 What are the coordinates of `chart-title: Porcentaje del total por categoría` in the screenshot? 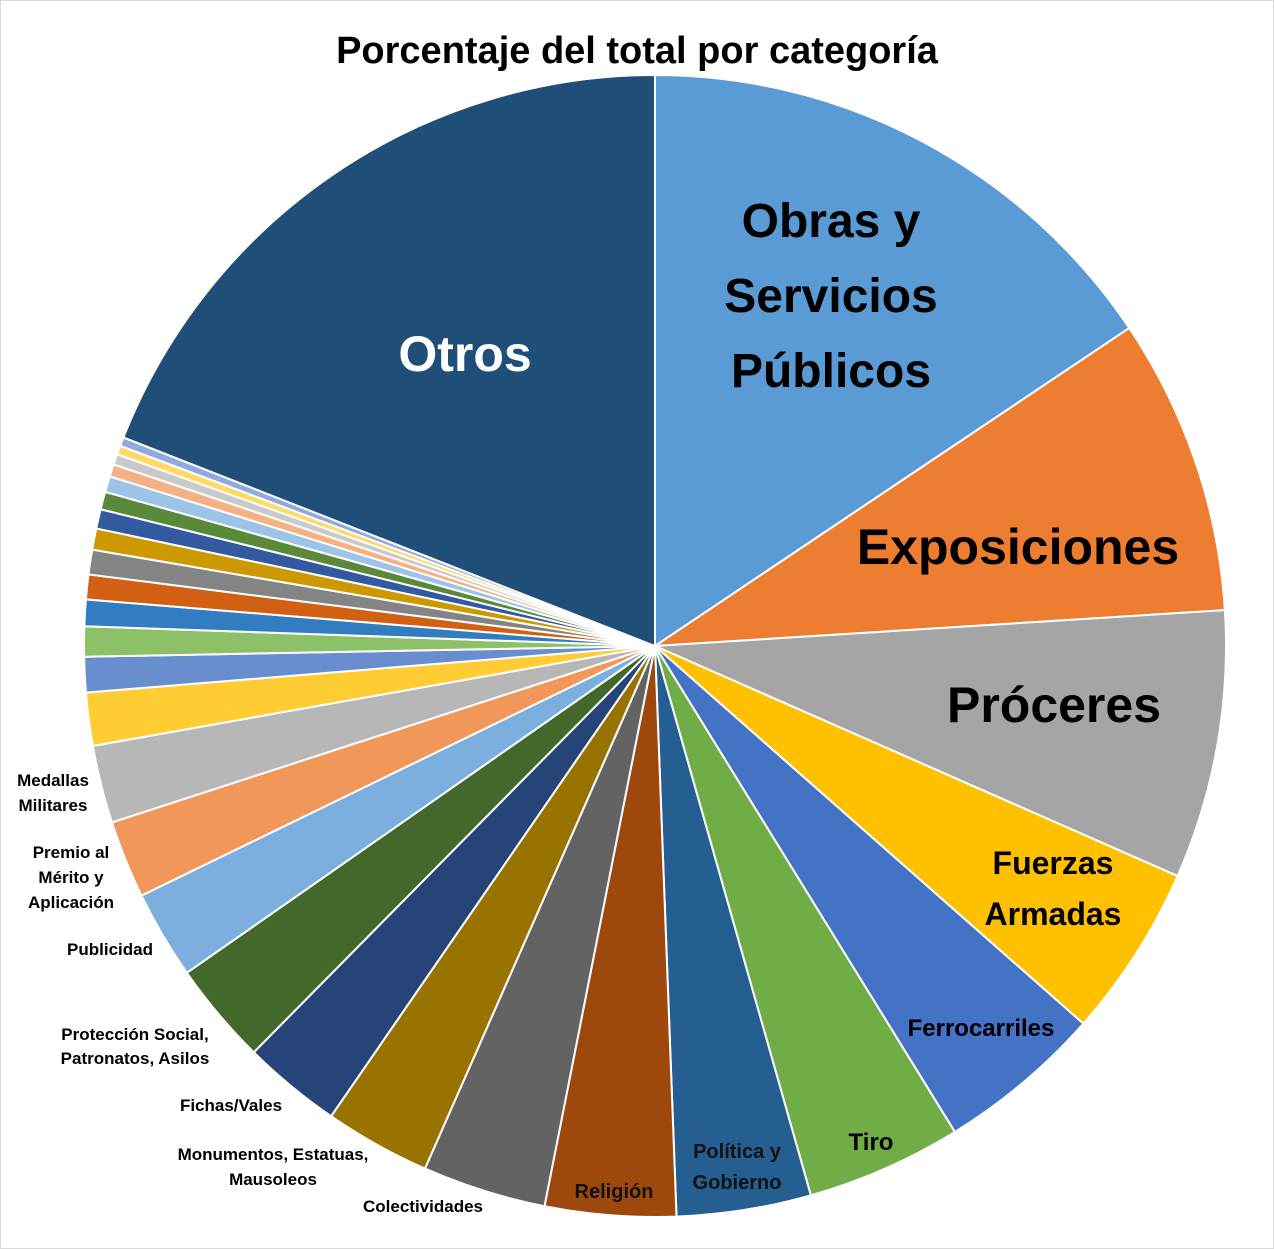 It's located at (637, 51).